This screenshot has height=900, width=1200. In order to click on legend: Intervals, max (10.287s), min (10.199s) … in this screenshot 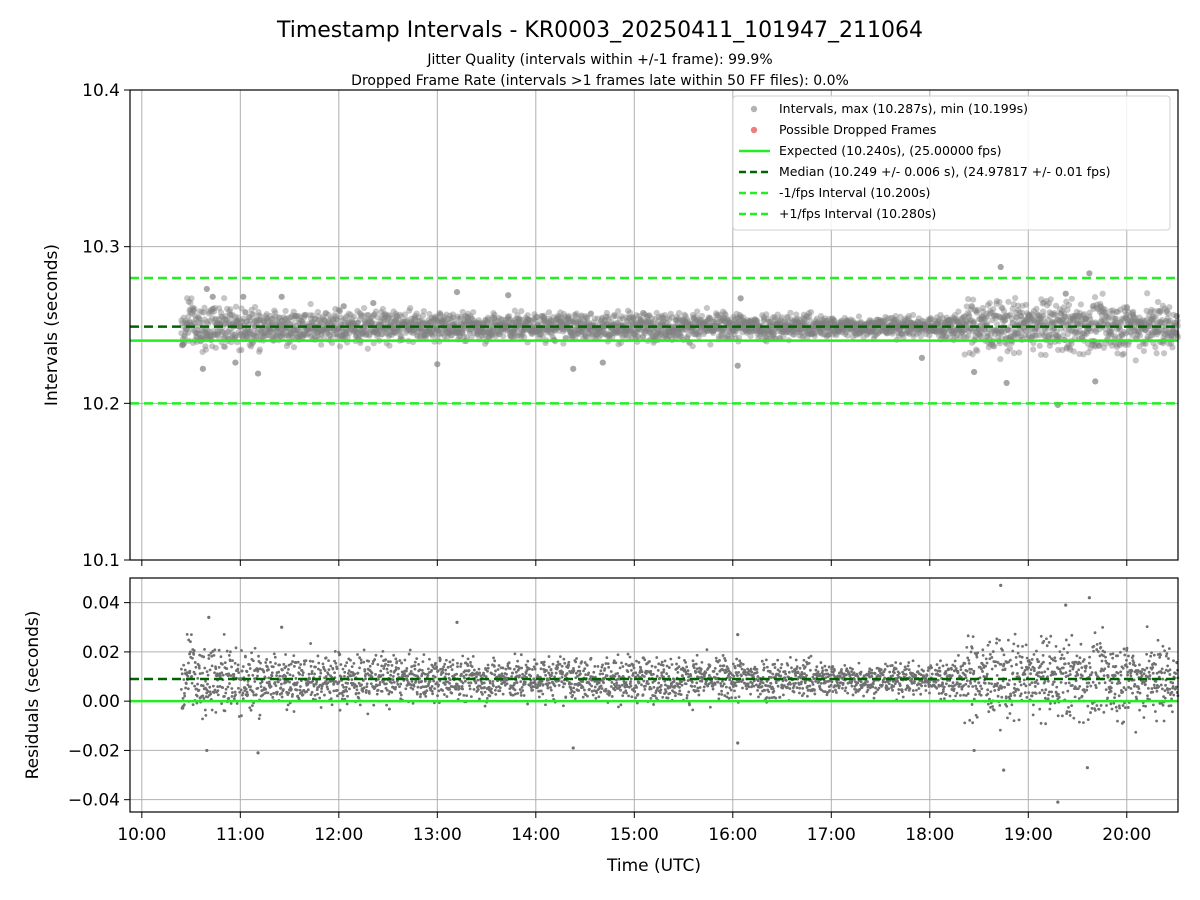, I will do `click(951, 163)`.